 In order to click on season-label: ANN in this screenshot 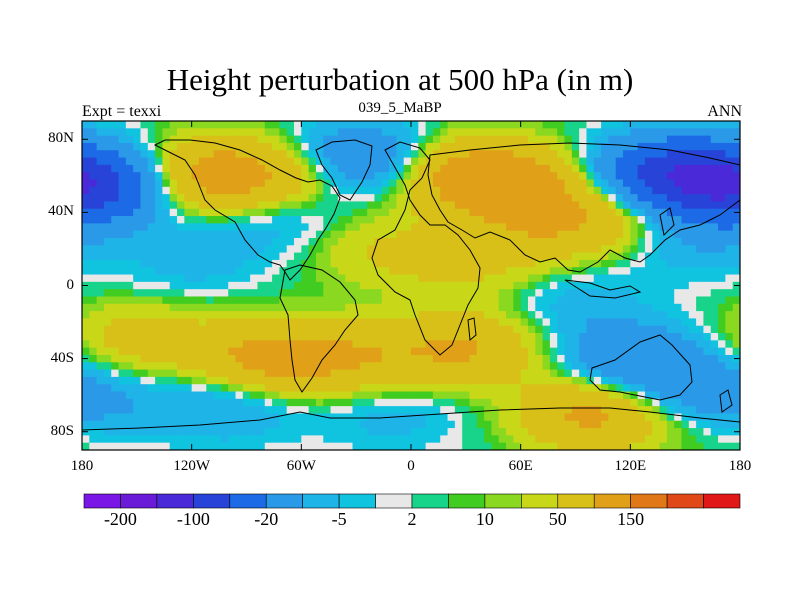, I will do `click(724, 111)`.